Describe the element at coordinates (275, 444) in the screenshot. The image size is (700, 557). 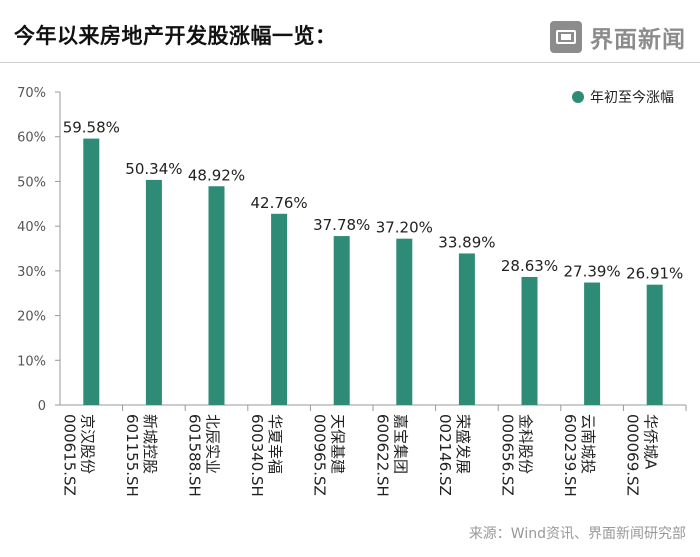
I see `category-name: 华夏幸福` at that location.